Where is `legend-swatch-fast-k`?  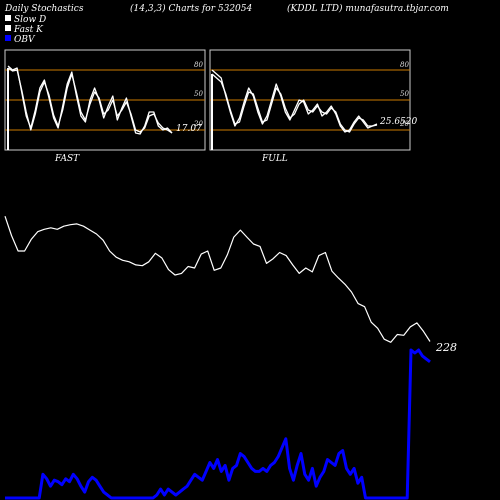
legend-swatch-fast-k is located at coordinates (8, 28).